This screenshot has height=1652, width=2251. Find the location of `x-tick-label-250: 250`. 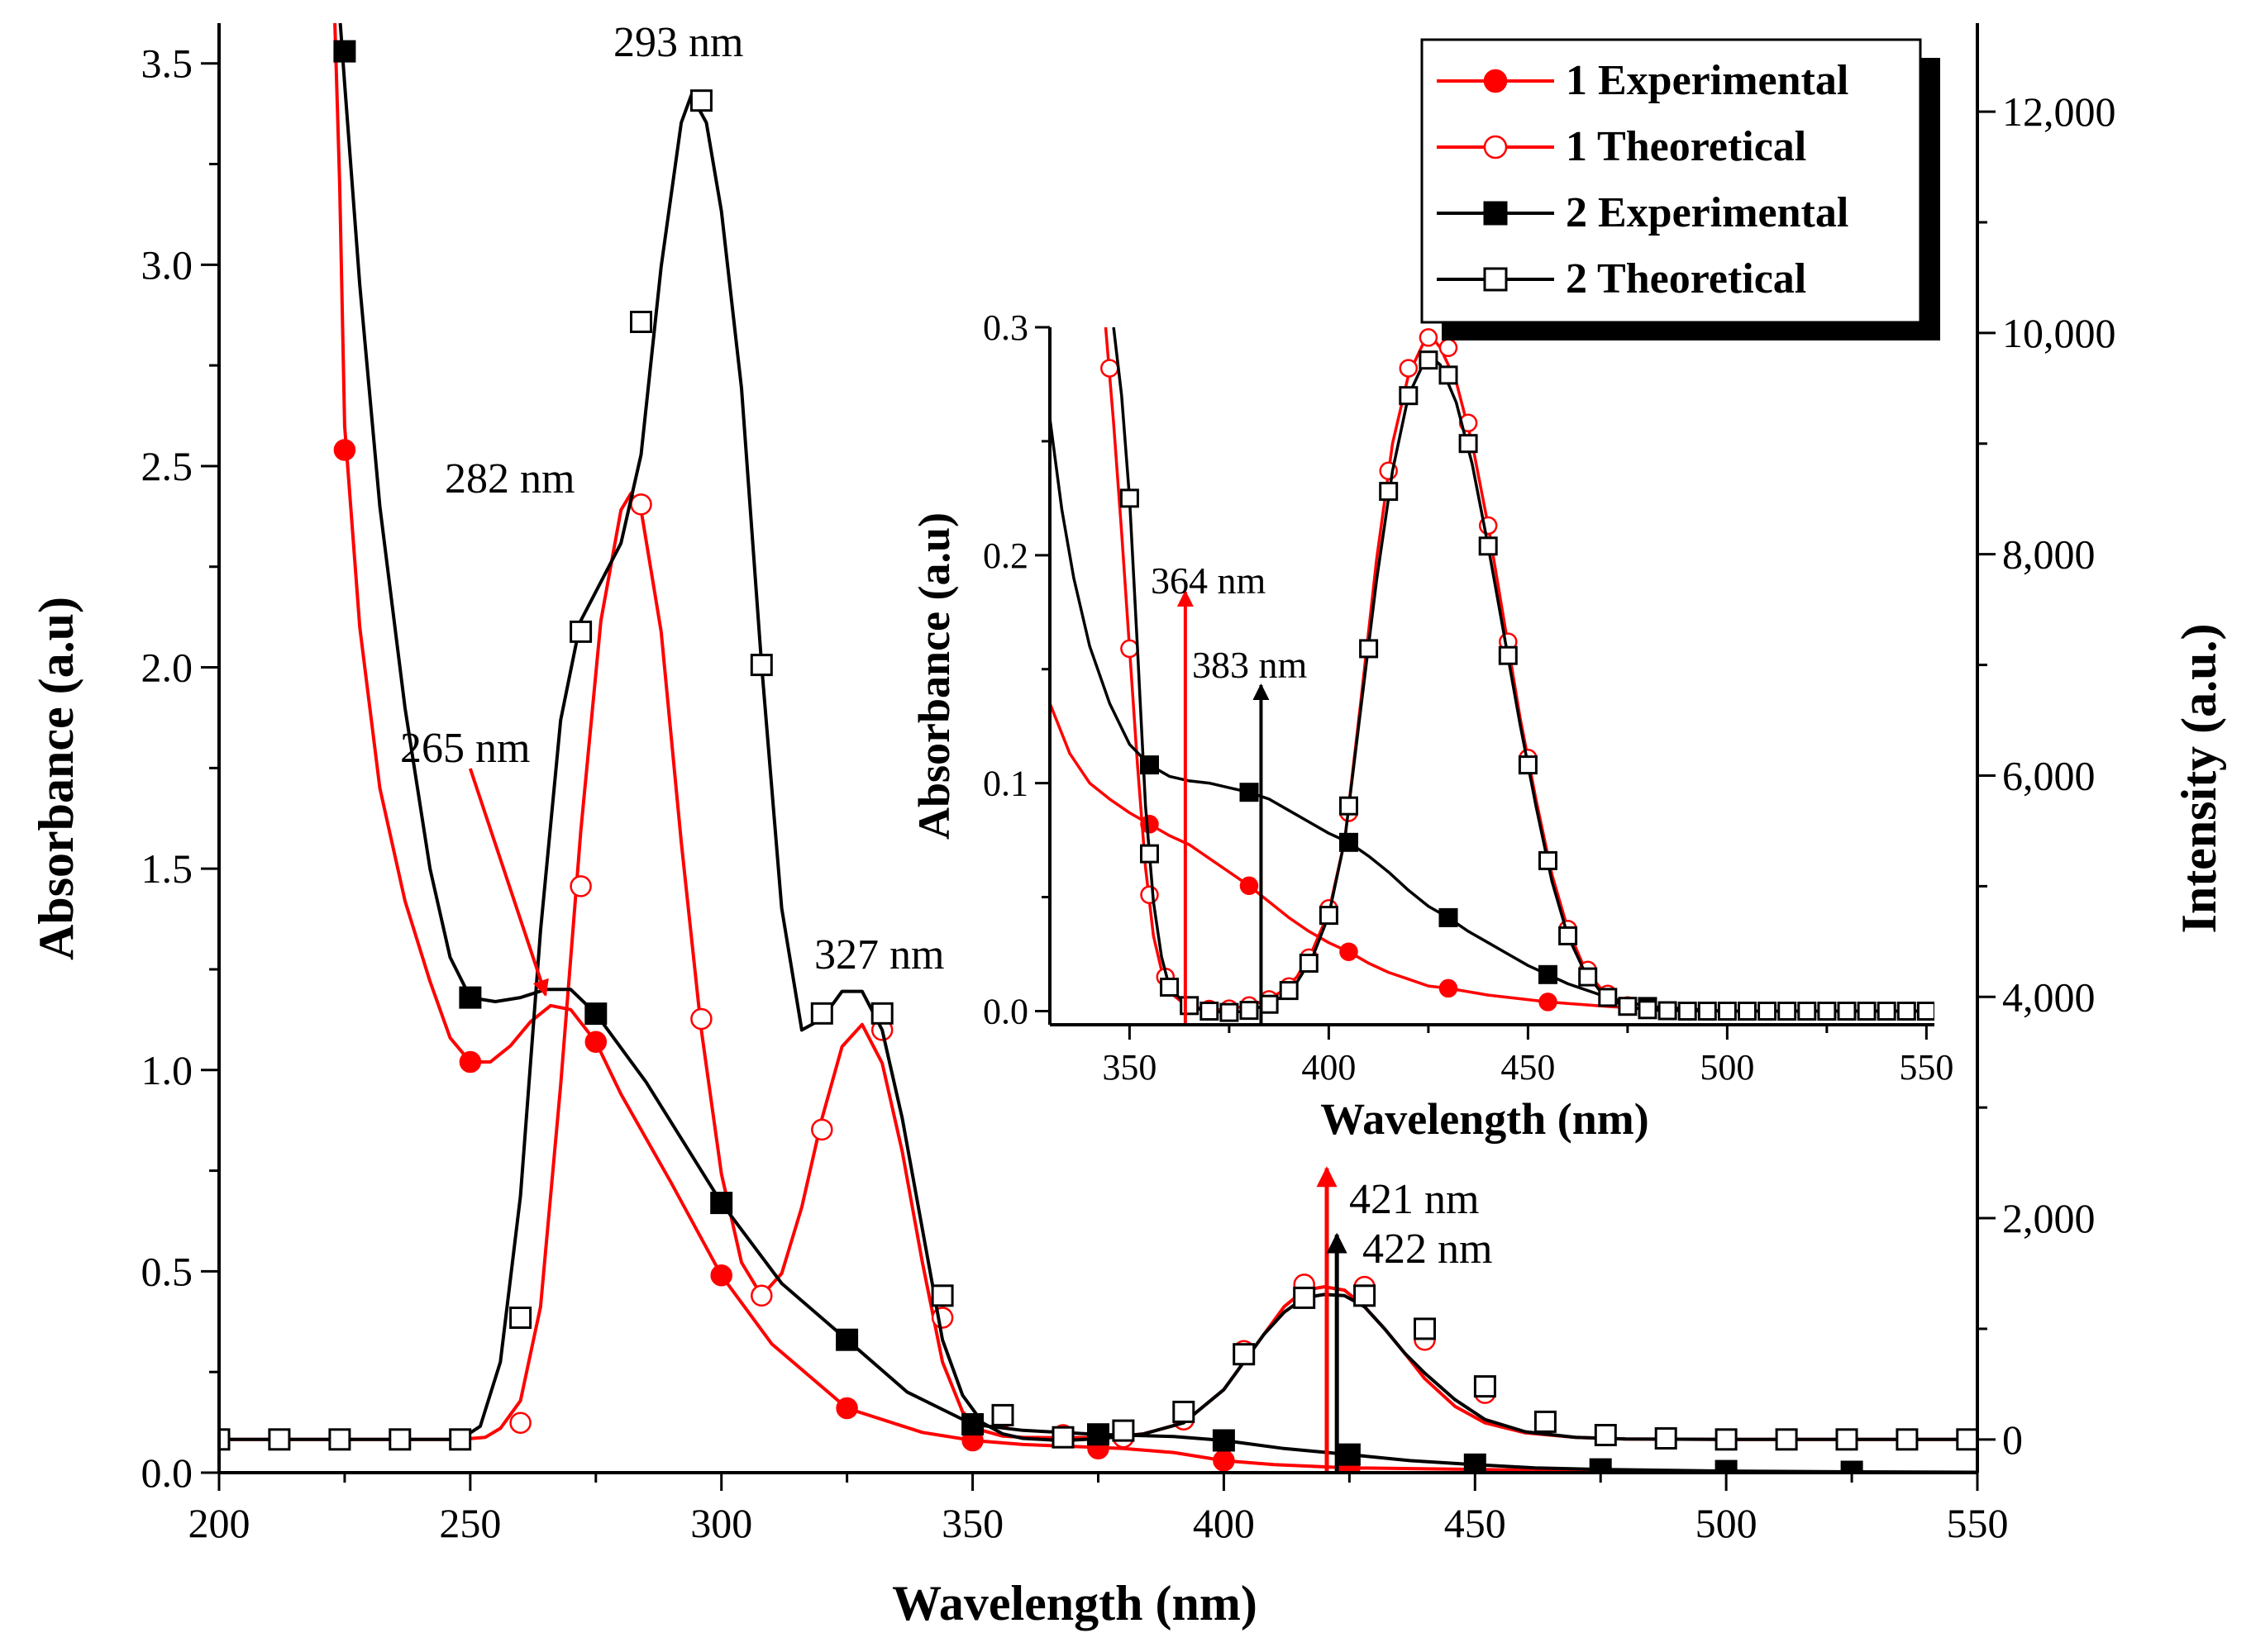

x-tick-label-250: 250 is located at coordinates (470, 1523).